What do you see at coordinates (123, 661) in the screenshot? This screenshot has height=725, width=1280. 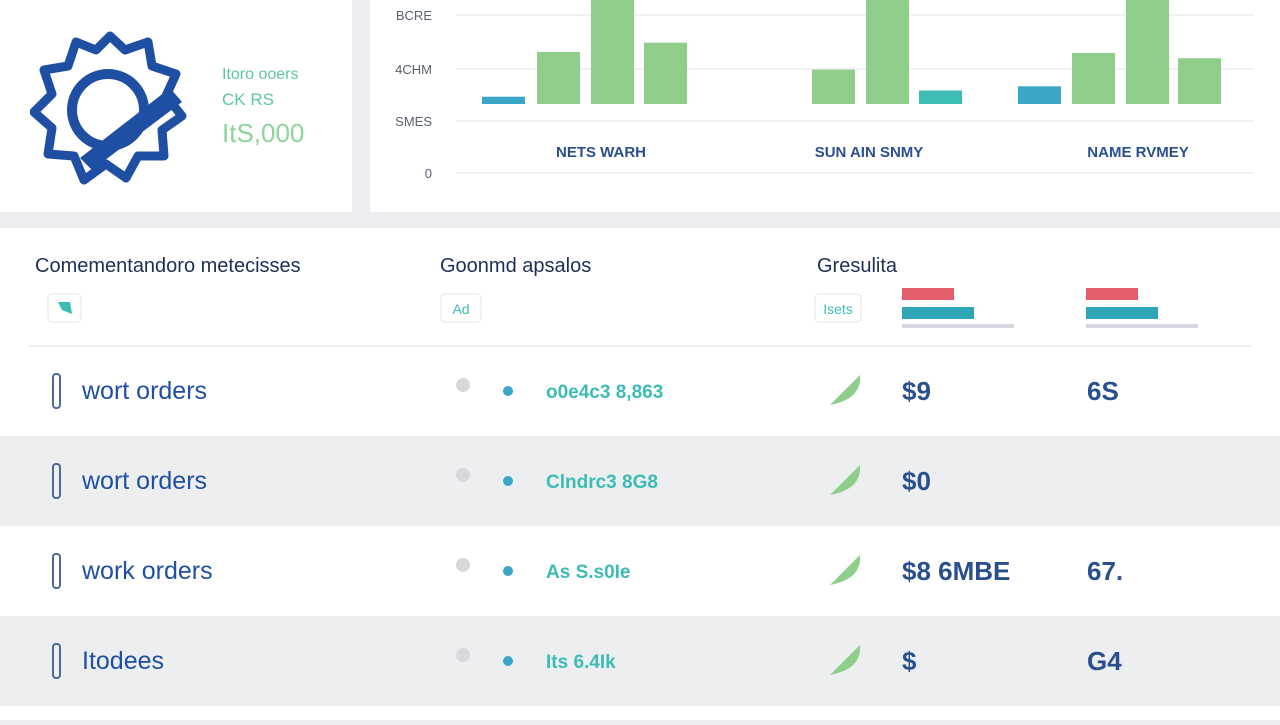 I see `row-name: Itodees` at bounding box center [123, 661].